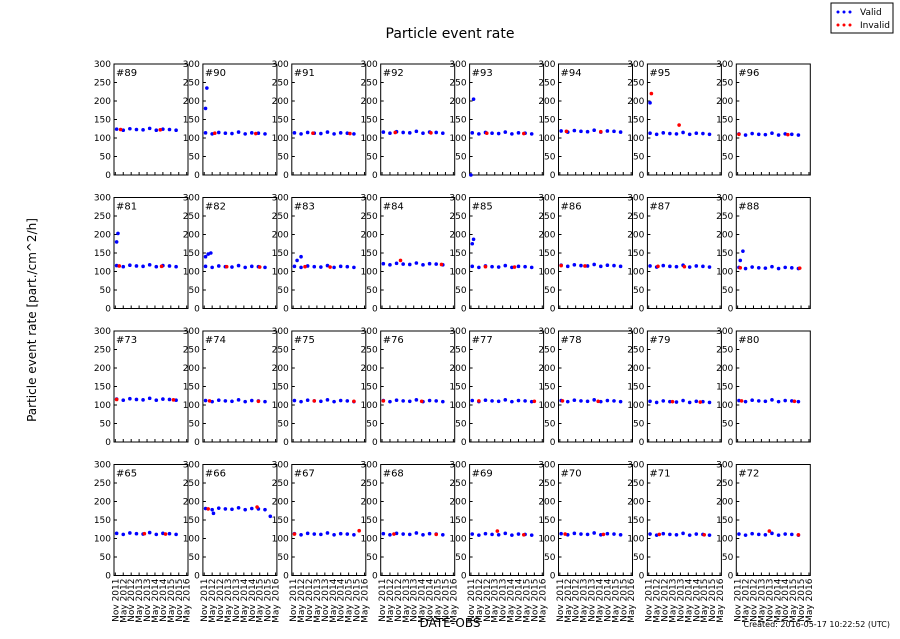 Image resolution: width=900 pixels, height=639 pixels. Describe the element at coordinates (280, 369) in the screenshot. I see `y-tick-label: 200` at that location.